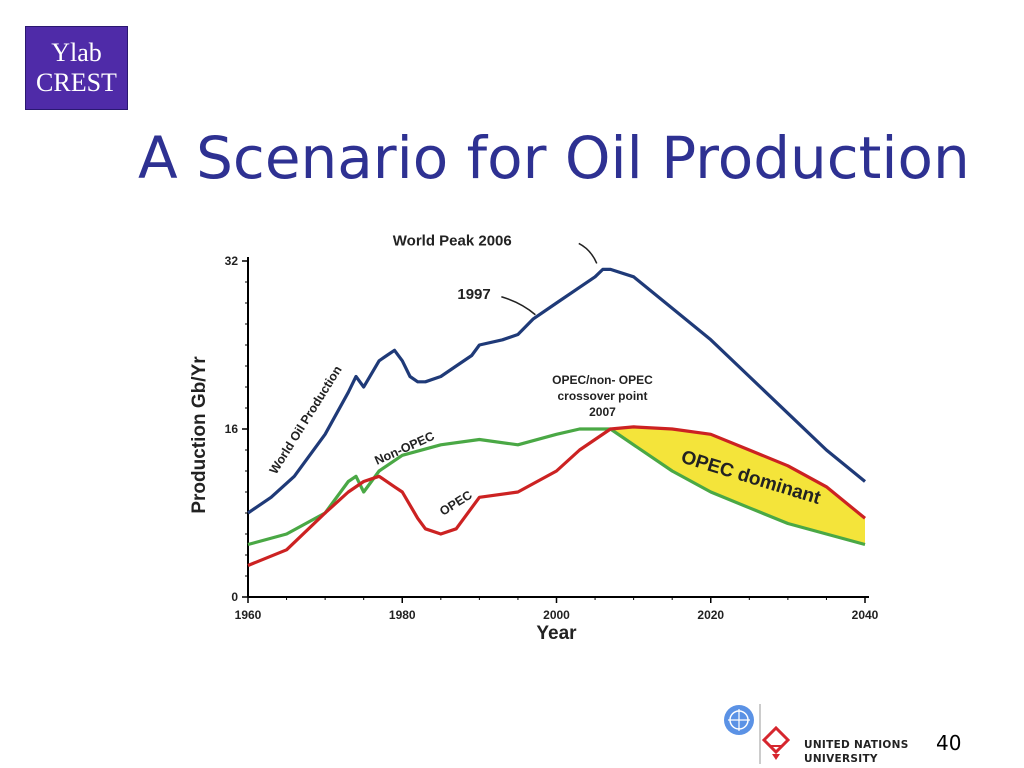  What do you see at coordinates (602, 412) in the screenshot?
I see `annotation-crossover-line-3: 2007` at bounding box center [602, 412].